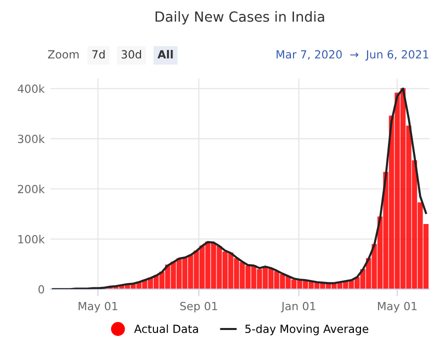  What do you see at coordinates (31, 189) in the screenshot?
I see `y-tick-label: 200k` at bounding box center [31, 189].